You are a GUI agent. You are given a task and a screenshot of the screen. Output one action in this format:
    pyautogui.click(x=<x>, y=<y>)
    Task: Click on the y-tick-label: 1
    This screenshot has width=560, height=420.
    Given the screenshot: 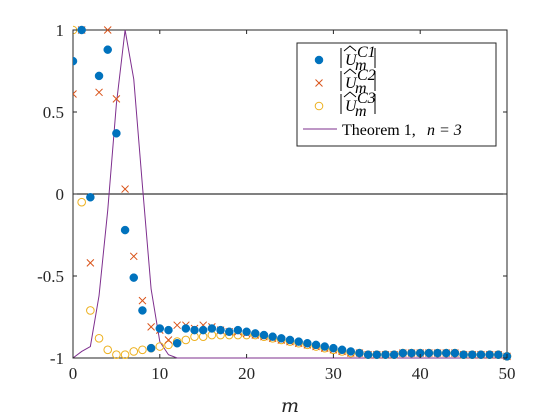 What is the action you would take?
    pyautogui.click(x=60, y=30)
    